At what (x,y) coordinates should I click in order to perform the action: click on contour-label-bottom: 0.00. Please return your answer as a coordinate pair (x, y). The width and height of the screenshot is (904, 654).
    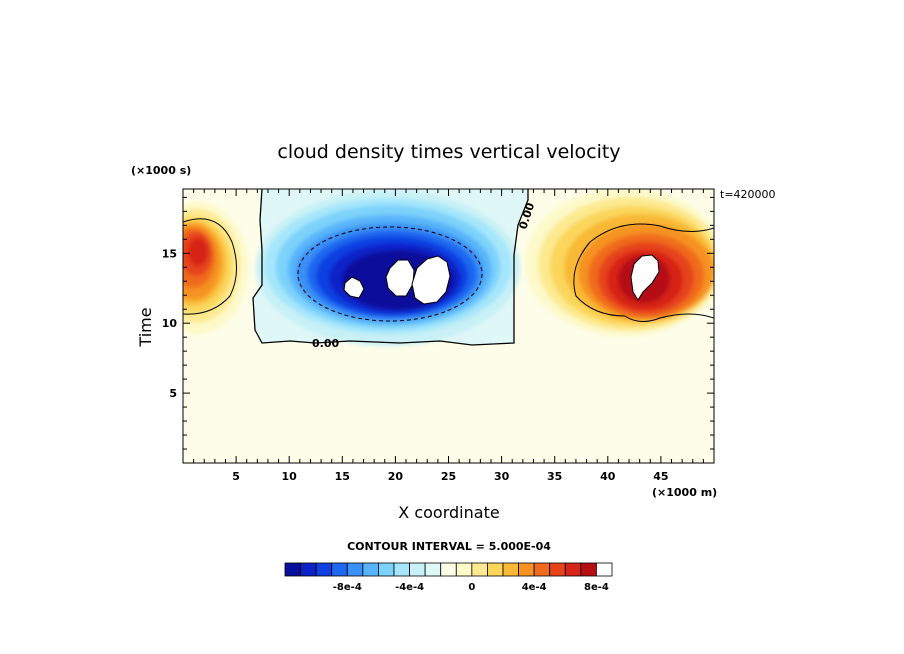
    Looking at the image, I should click on (325, 343).